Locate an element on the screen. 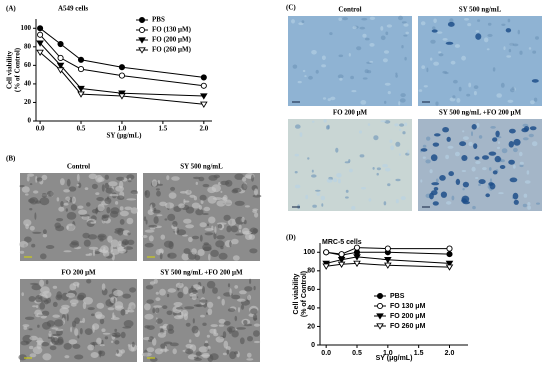  y-axis-label: Cell viability is located at coordinates (296, 293).